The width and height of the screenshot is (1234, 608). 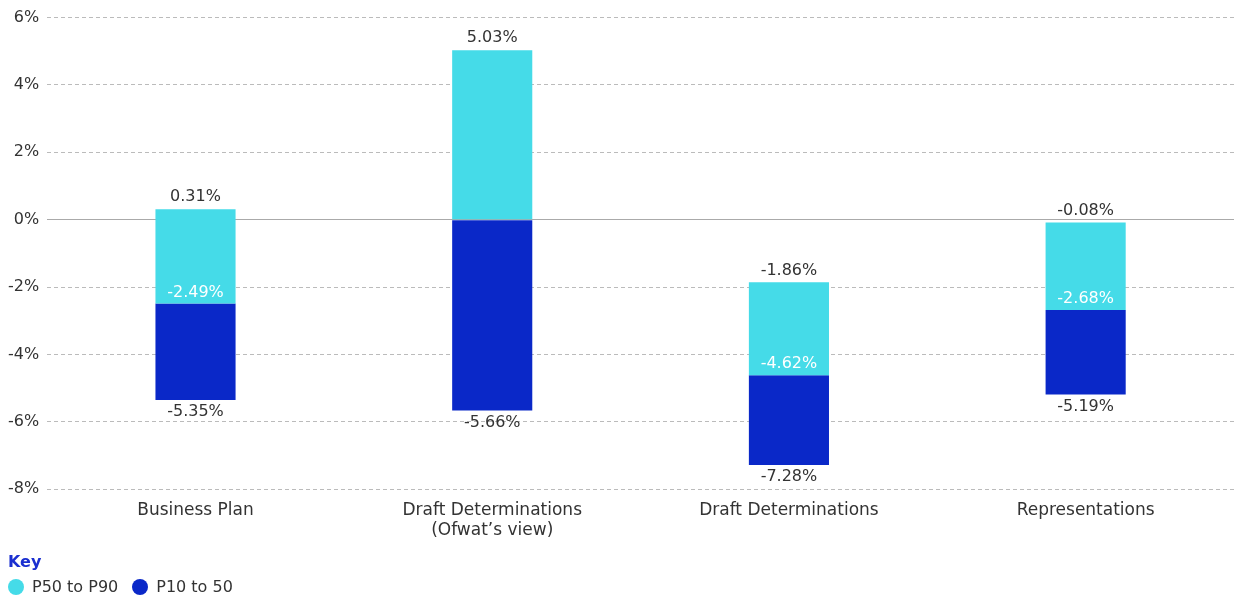 I want to click on y-tick-label: -8%, so click(x=24, y=488).